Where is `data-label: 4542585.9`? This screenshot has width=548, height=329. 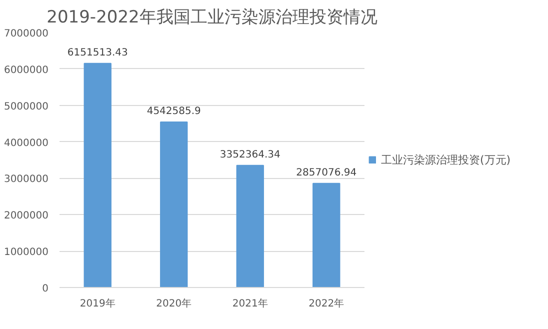 data-label: 4542585.9 is located at coordinates (173, 112).